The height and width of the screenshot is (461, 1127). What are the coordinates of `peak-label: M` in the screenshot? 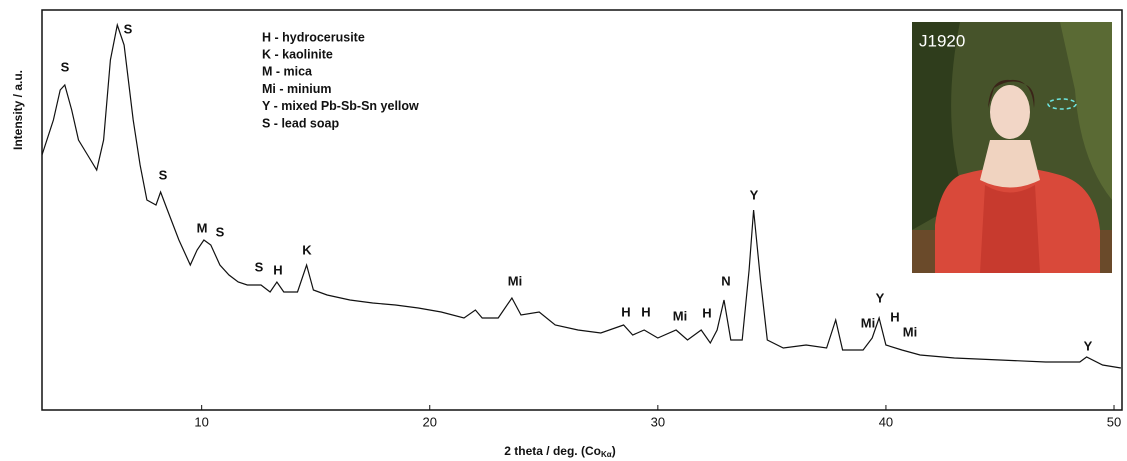 It's located at (202, 227).